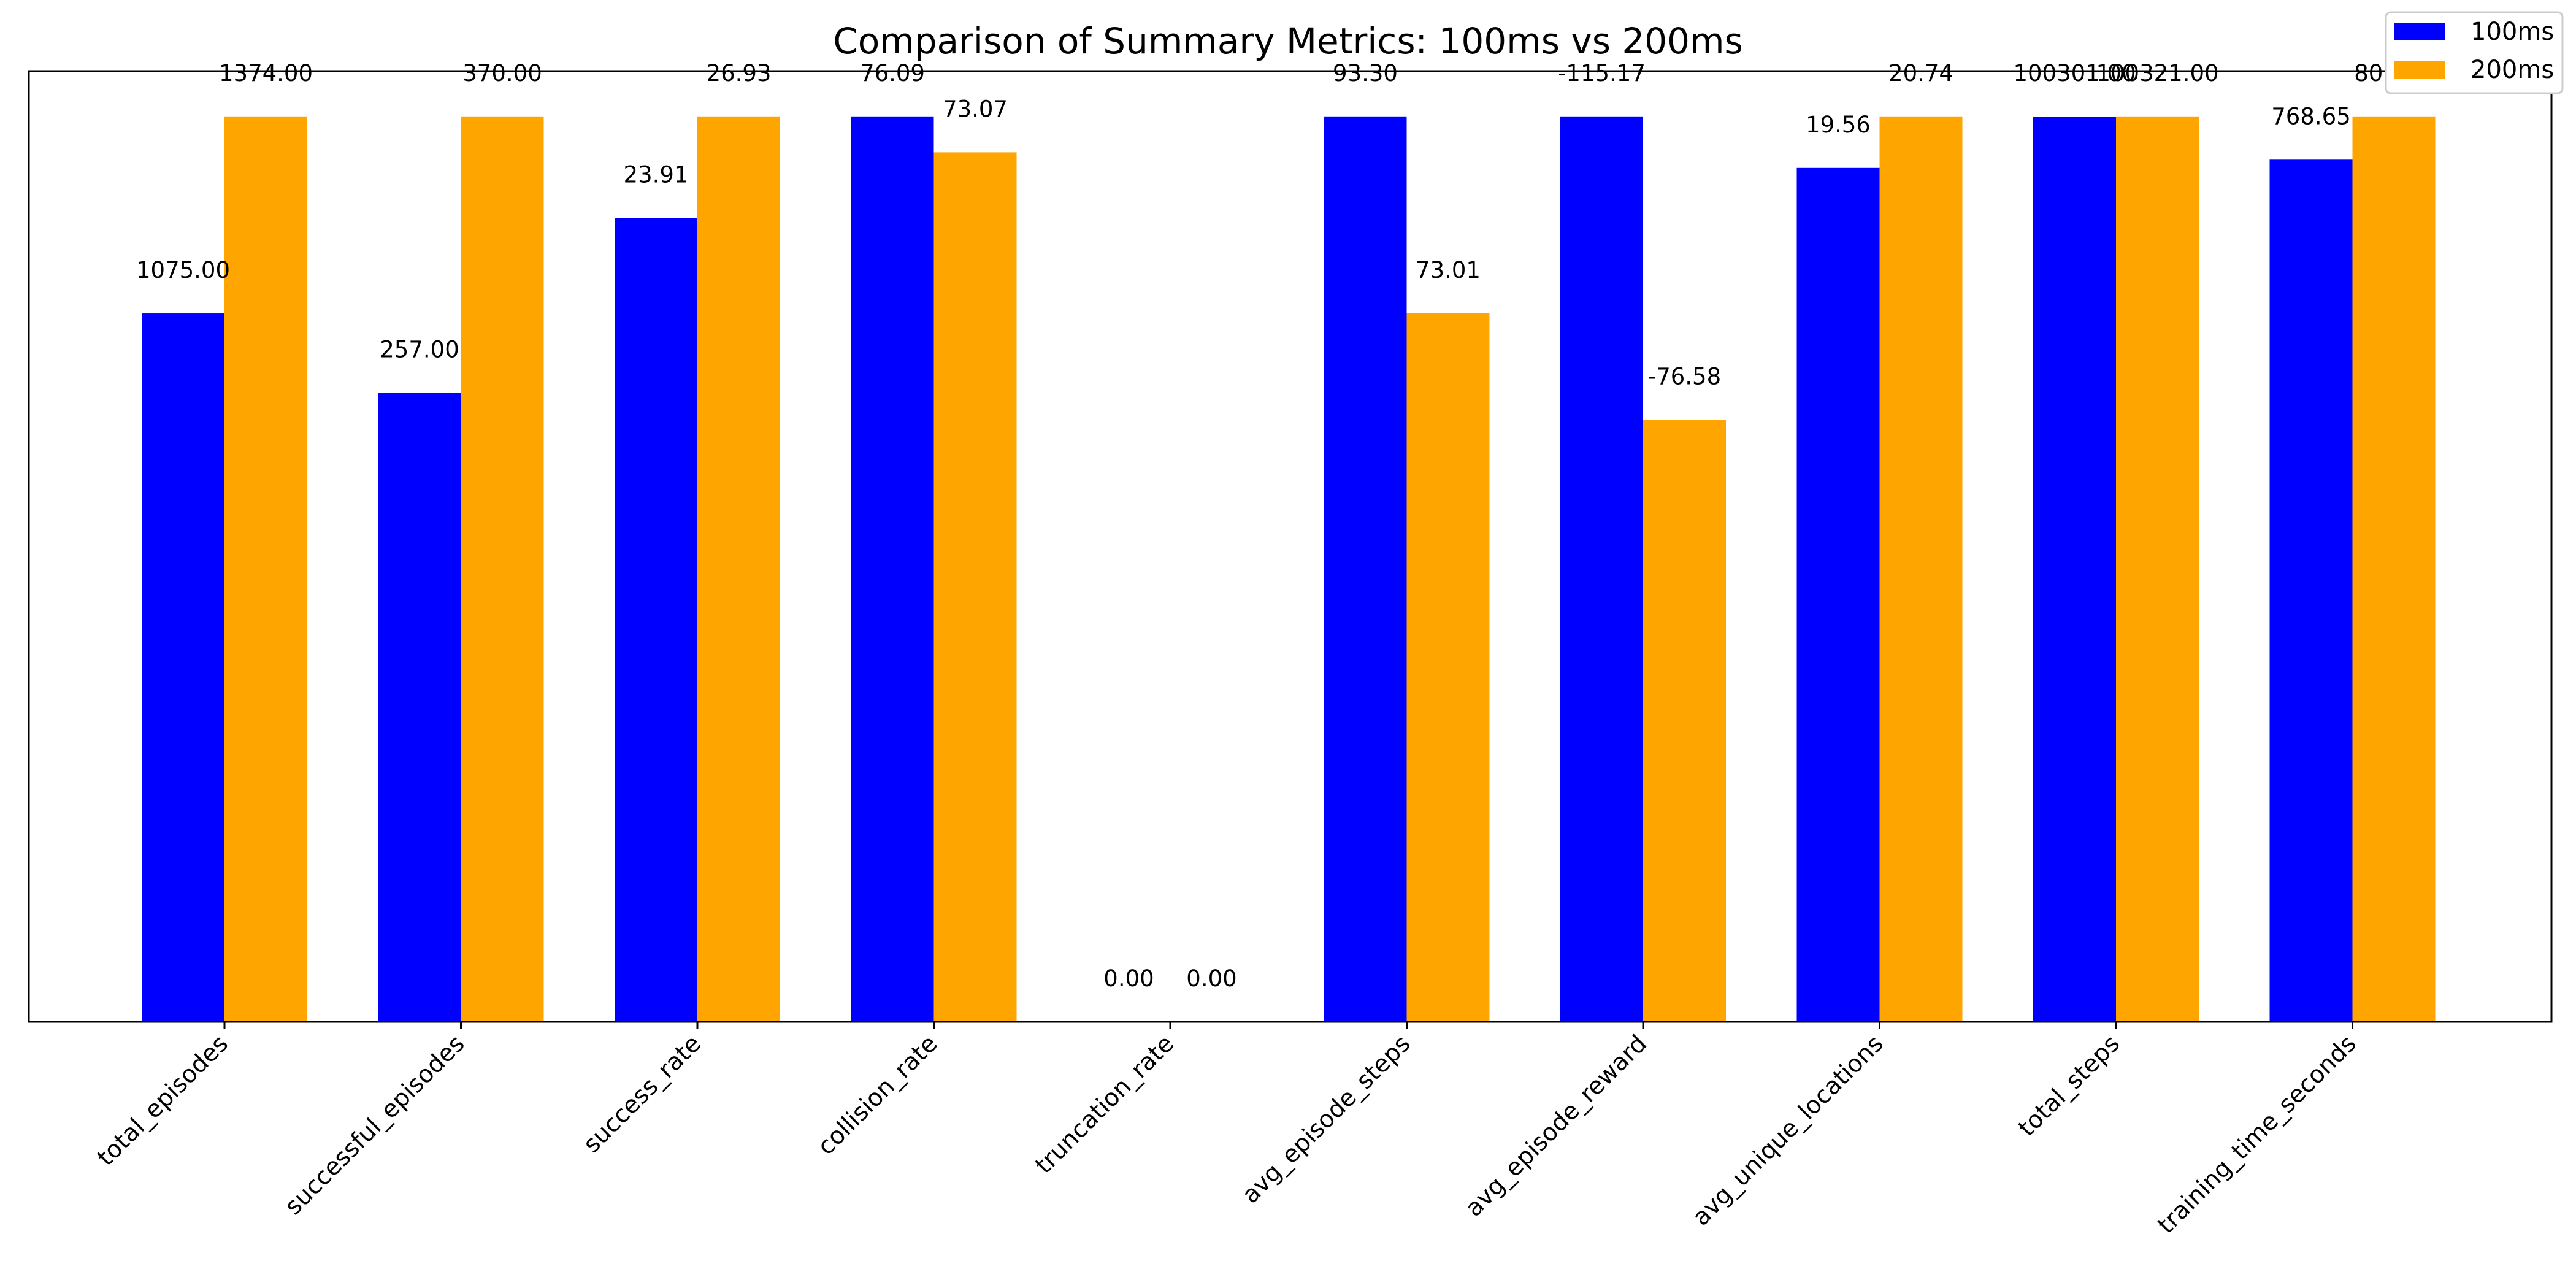  I want to click on x-tick-label-total_steps: total_steps, so click(2069, 1086).